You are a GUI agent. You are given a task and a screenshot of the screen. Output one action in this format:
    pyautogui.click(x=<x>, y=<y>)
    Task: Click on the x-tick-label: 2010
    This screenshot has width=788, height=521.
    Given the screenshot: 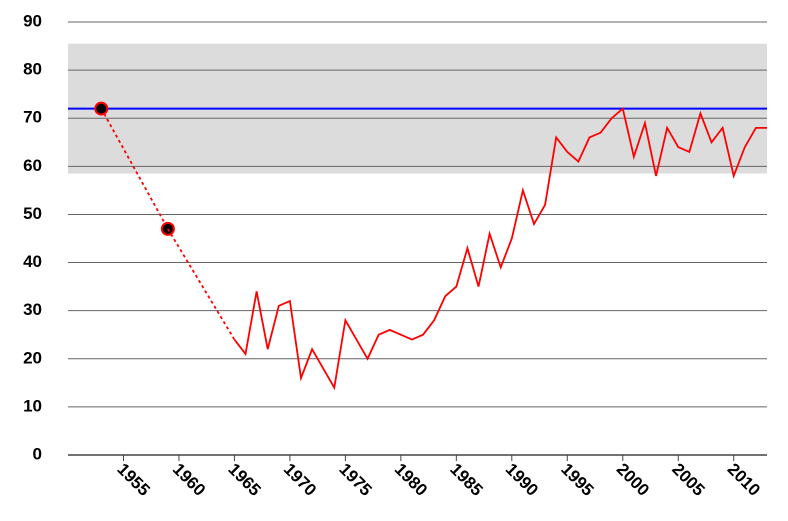 What is the action you would take?
    pyautogui.click(x=744, y=480)
    